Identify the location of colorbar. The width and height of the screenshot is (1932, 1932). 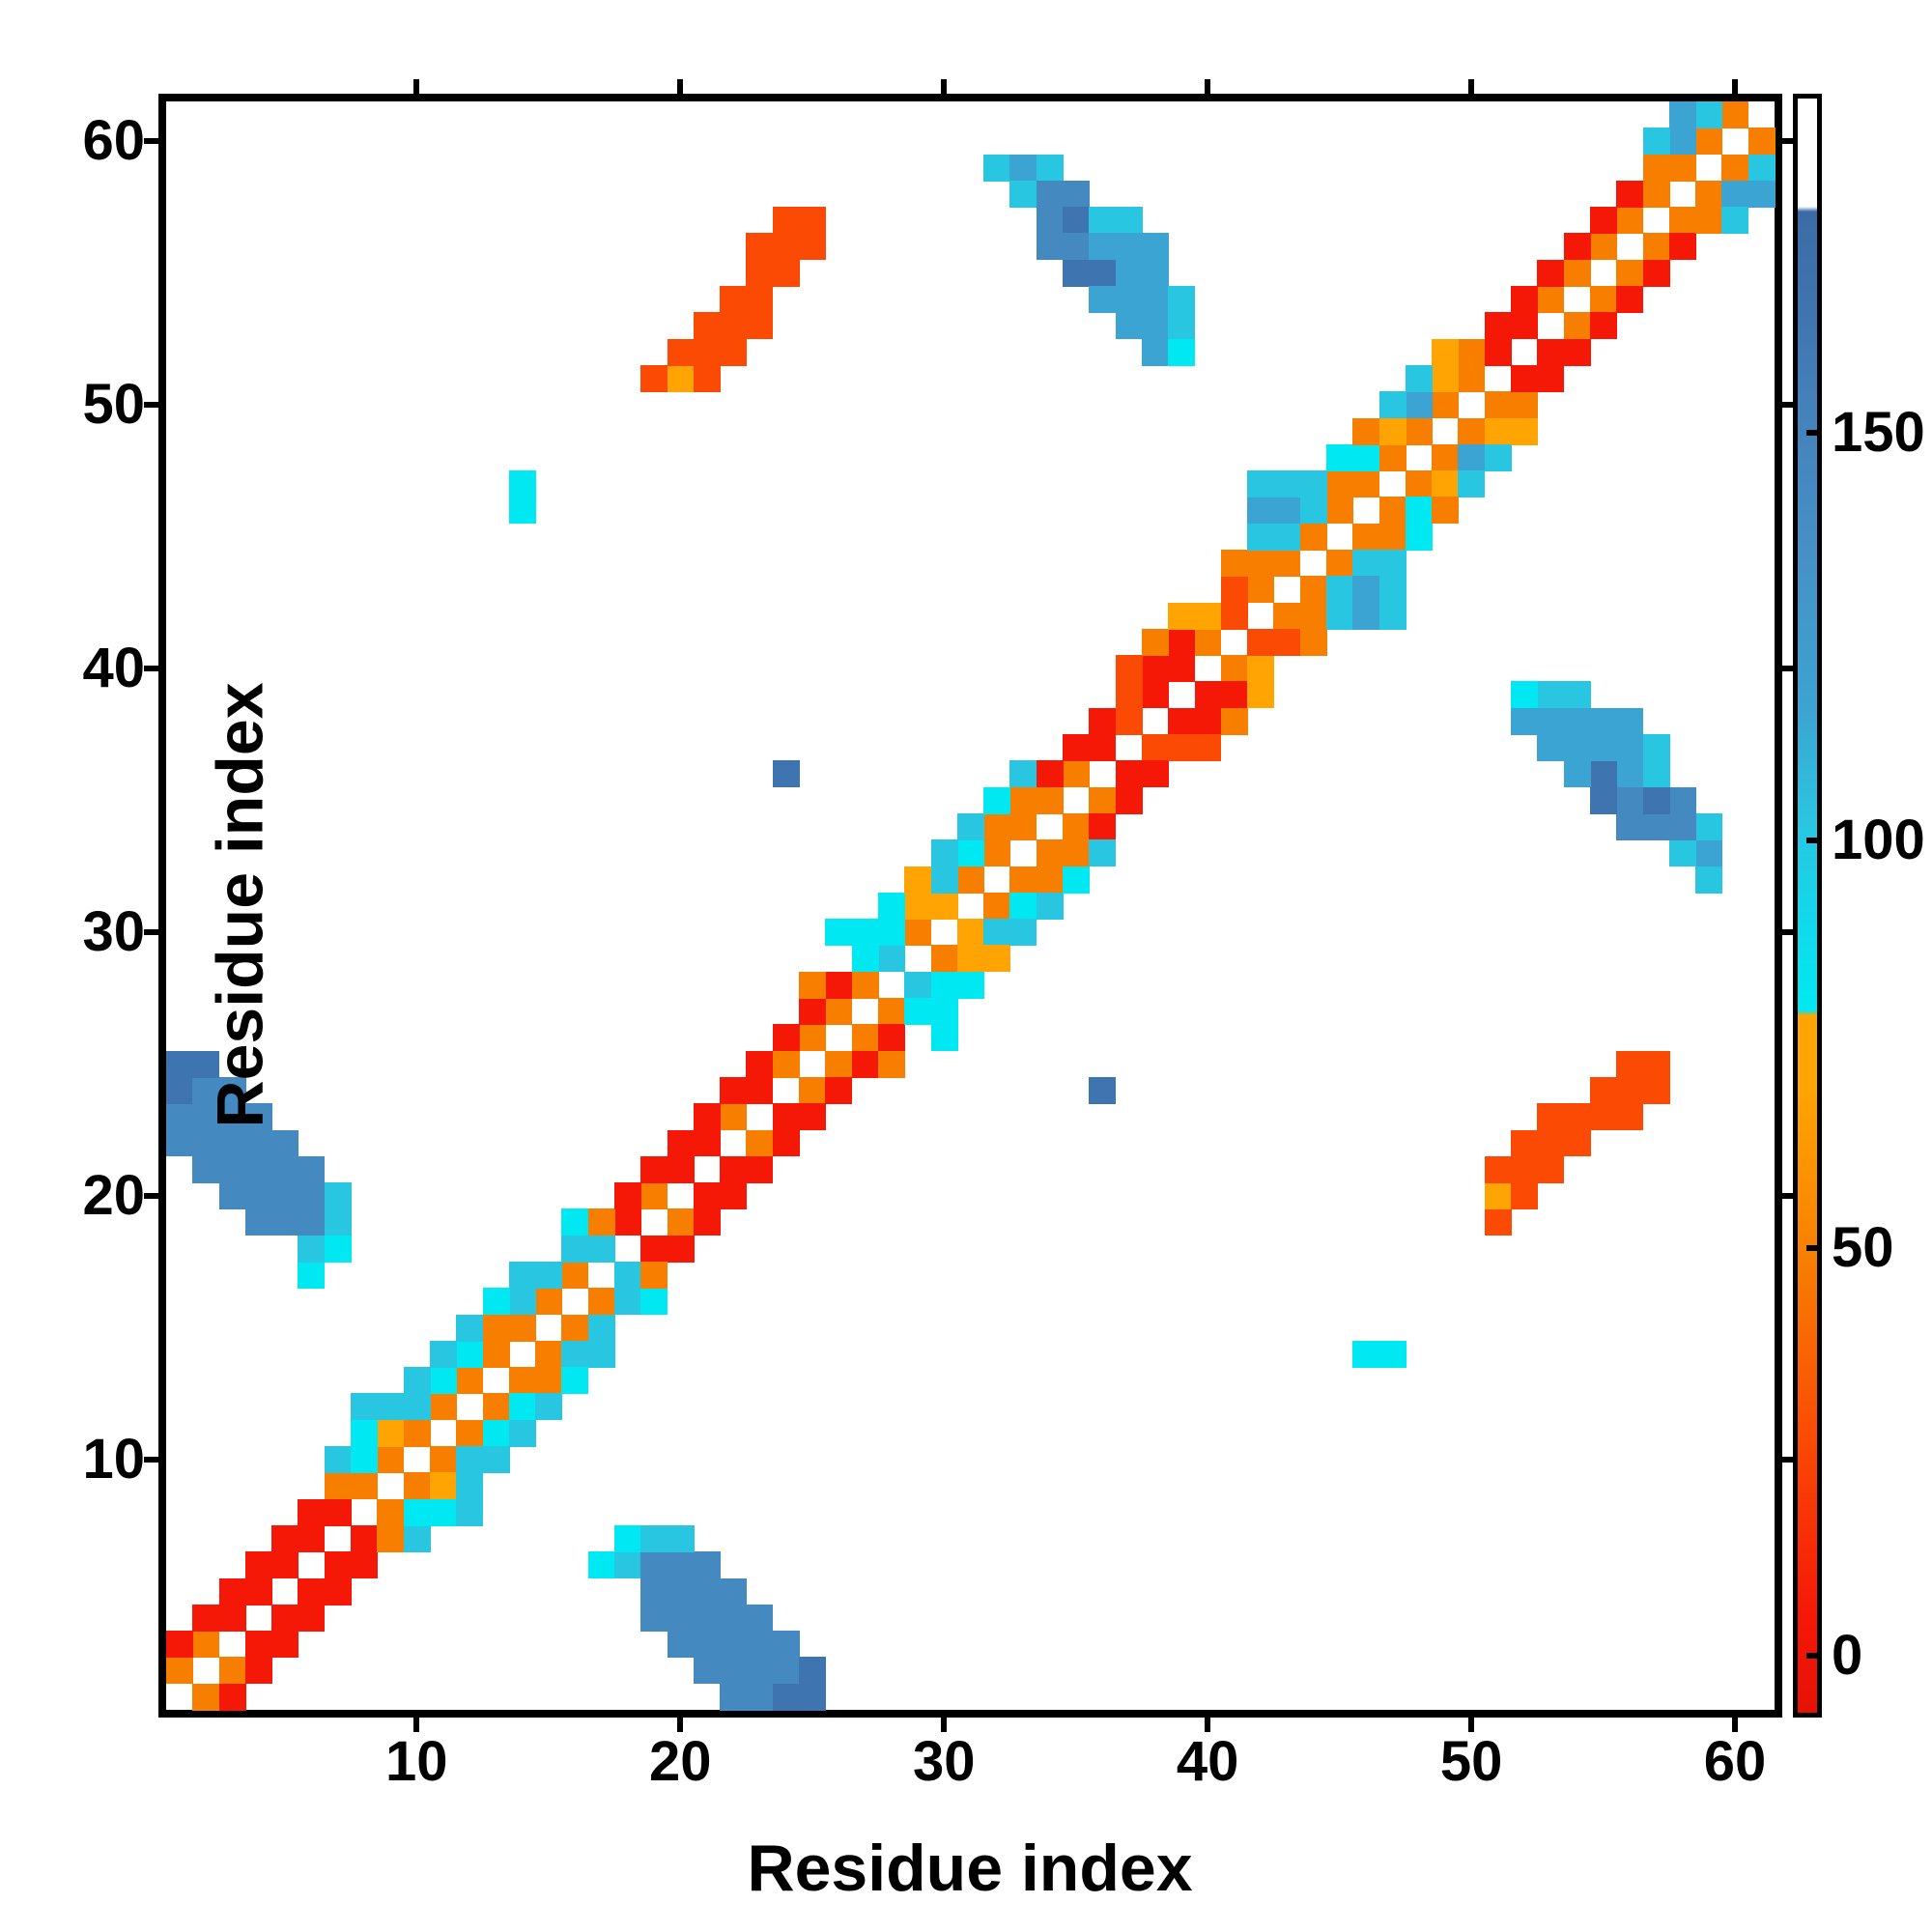
(1807, 906).